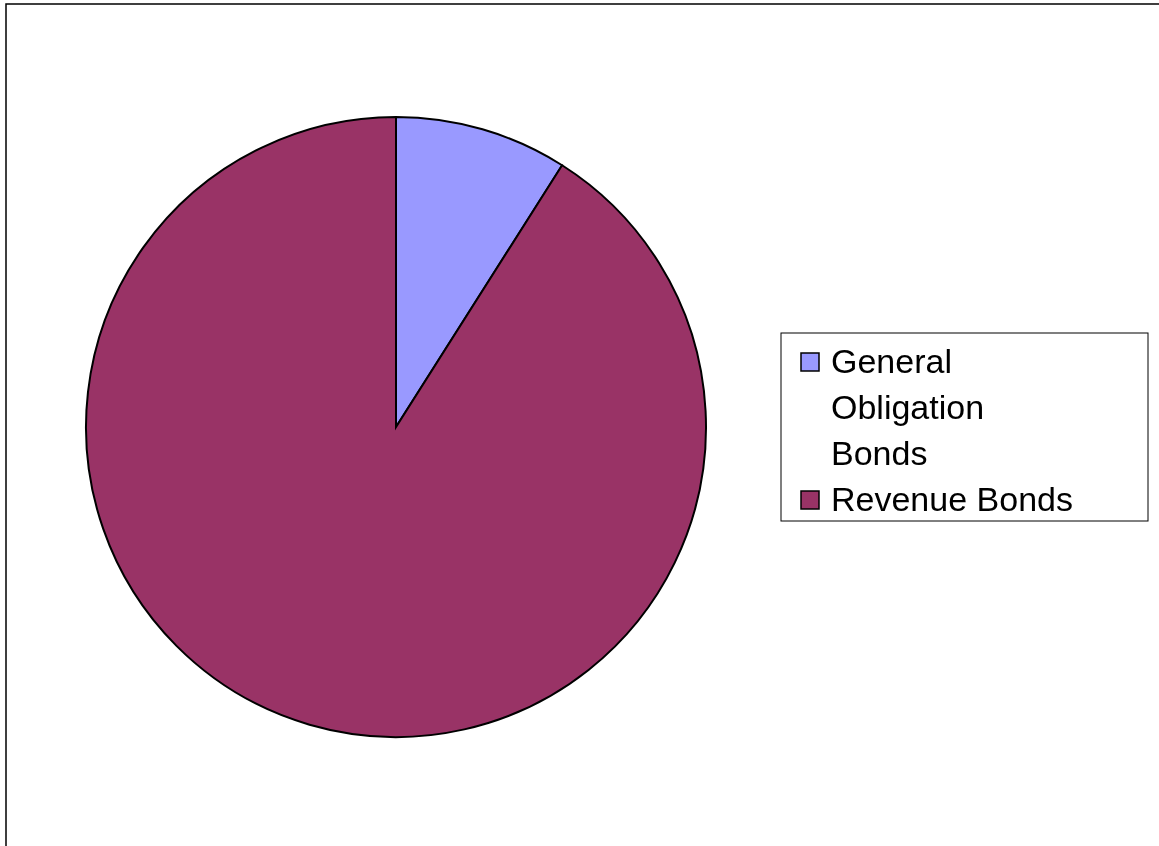  Describe the element at coordinates (908, 407) in the screenshot. I see `legend-label: General Obligation Bonds` at that location.